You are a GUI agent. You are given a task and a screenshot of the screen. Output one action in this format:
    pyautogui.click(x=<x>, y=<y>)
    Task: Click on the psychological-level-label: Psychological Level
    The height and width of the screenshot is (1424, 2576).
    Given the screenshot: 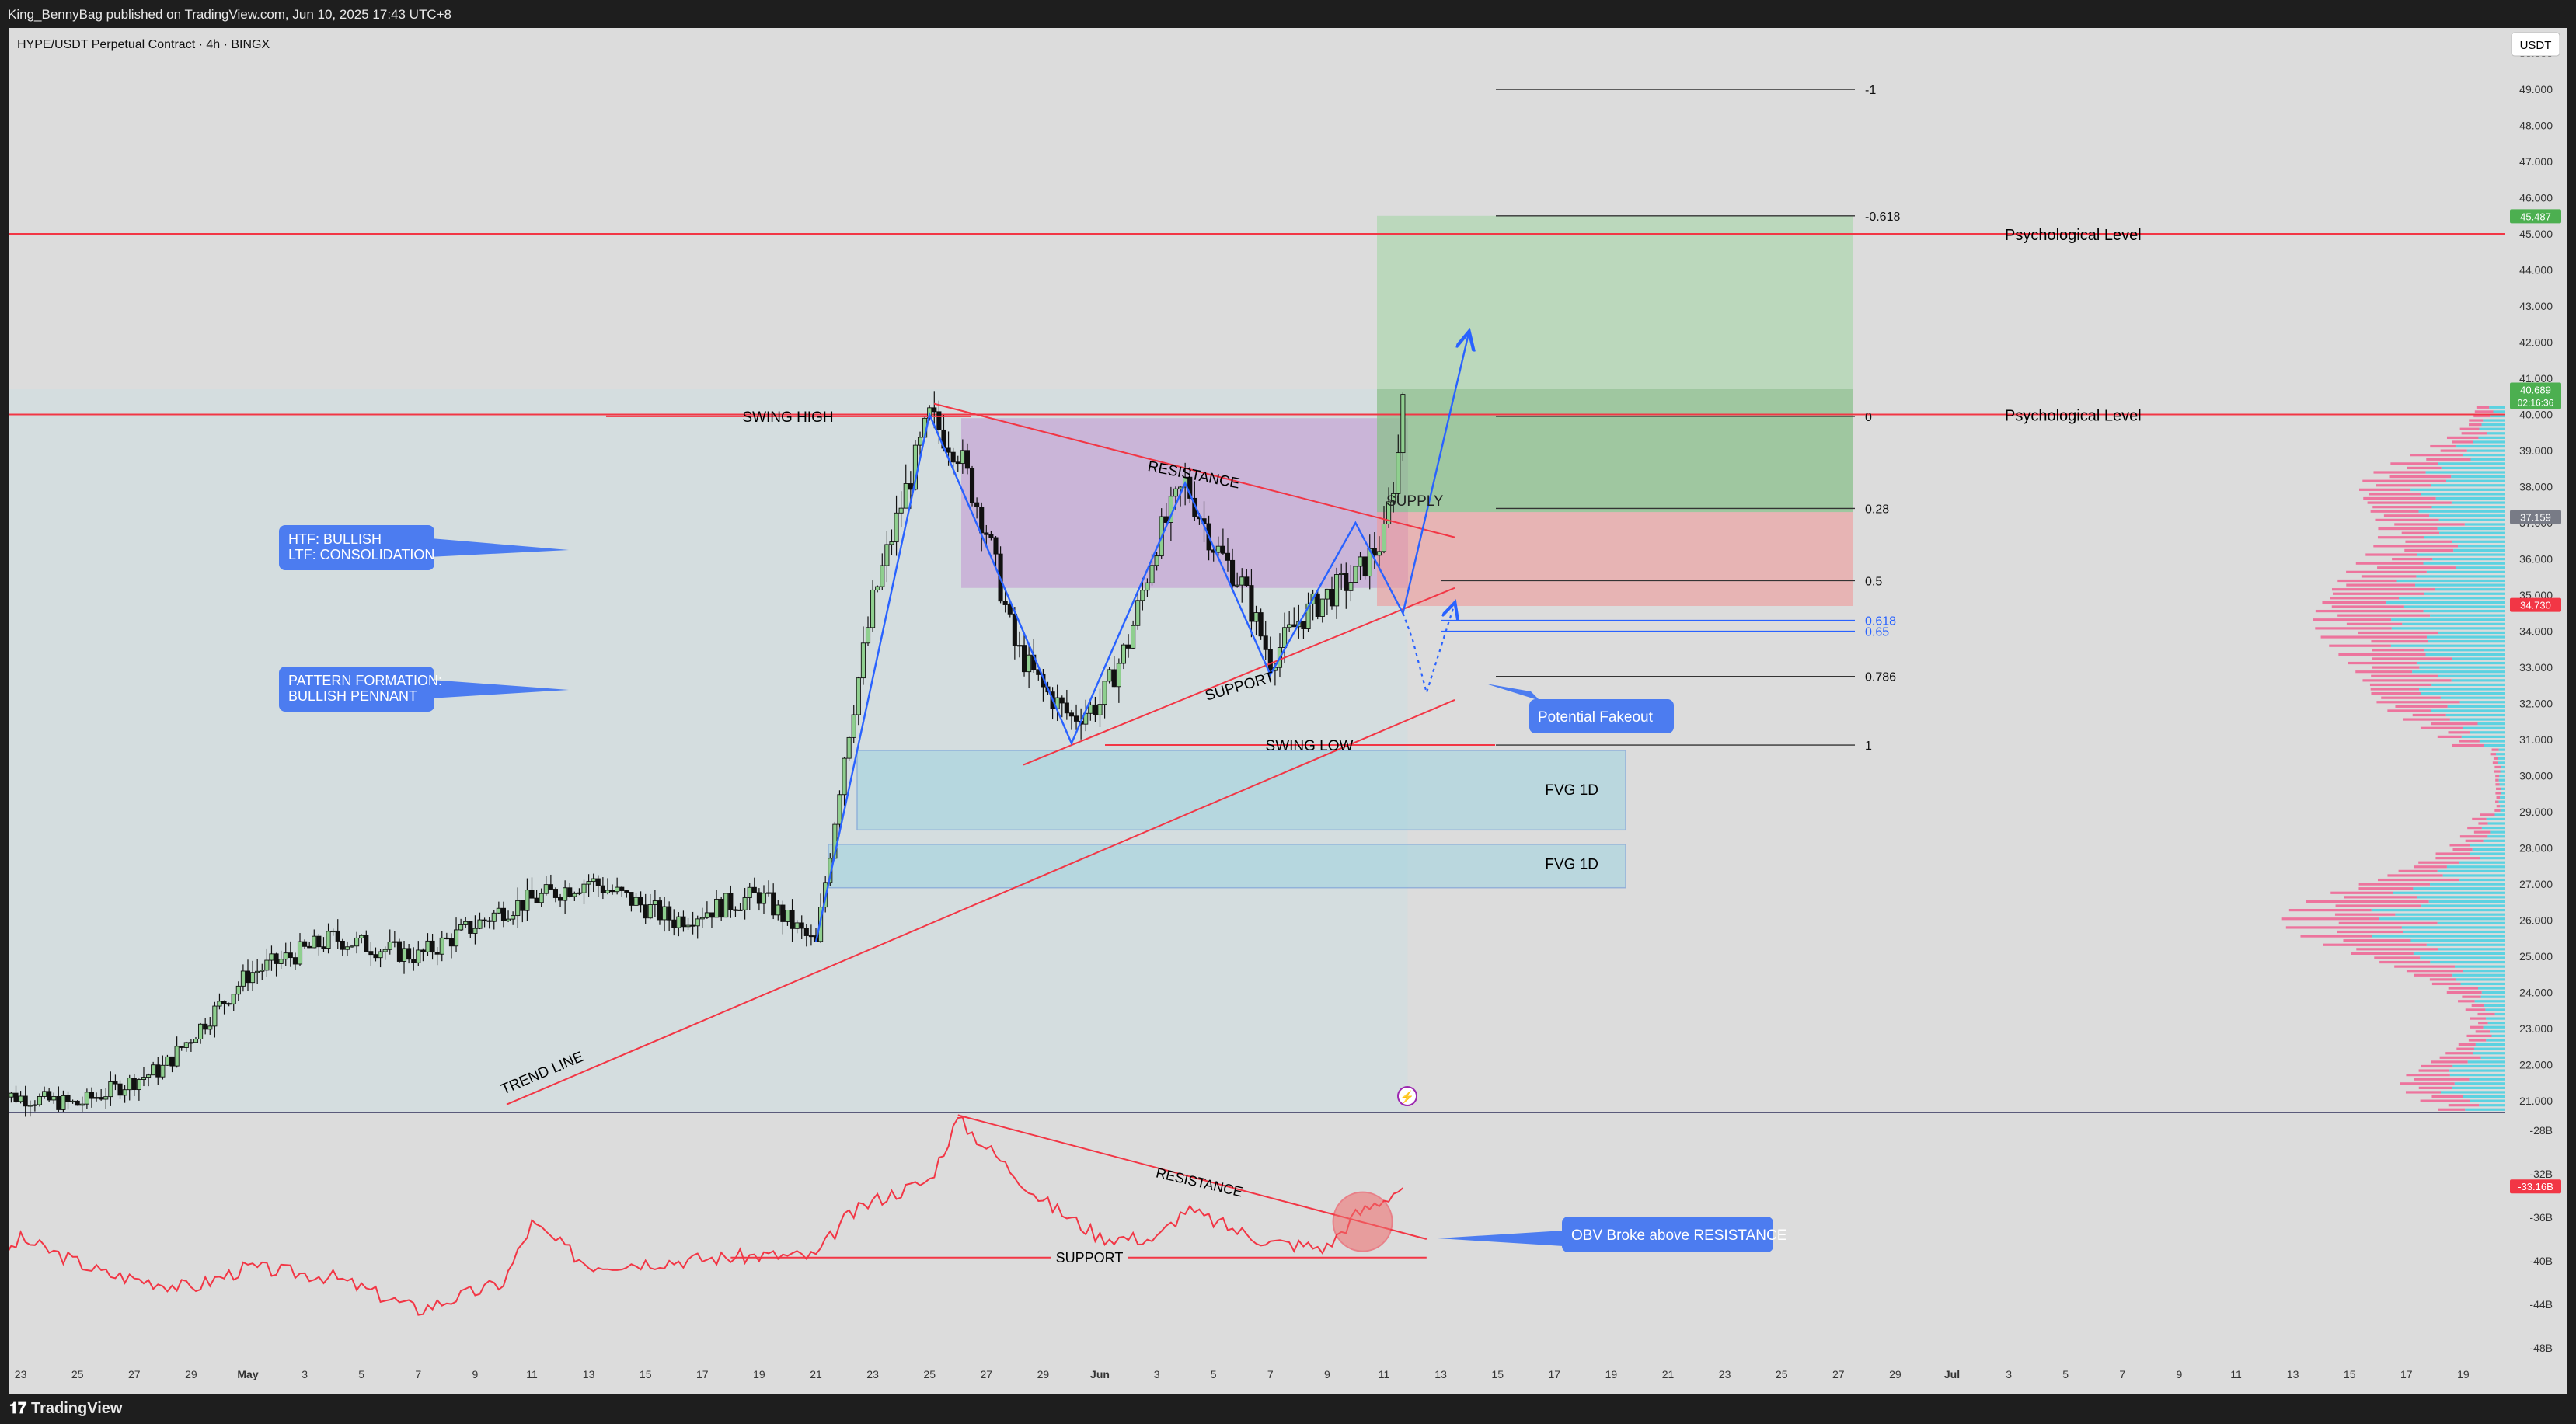 What is the action you would take?
    pyautogui.click(x=2073, y=235)
    